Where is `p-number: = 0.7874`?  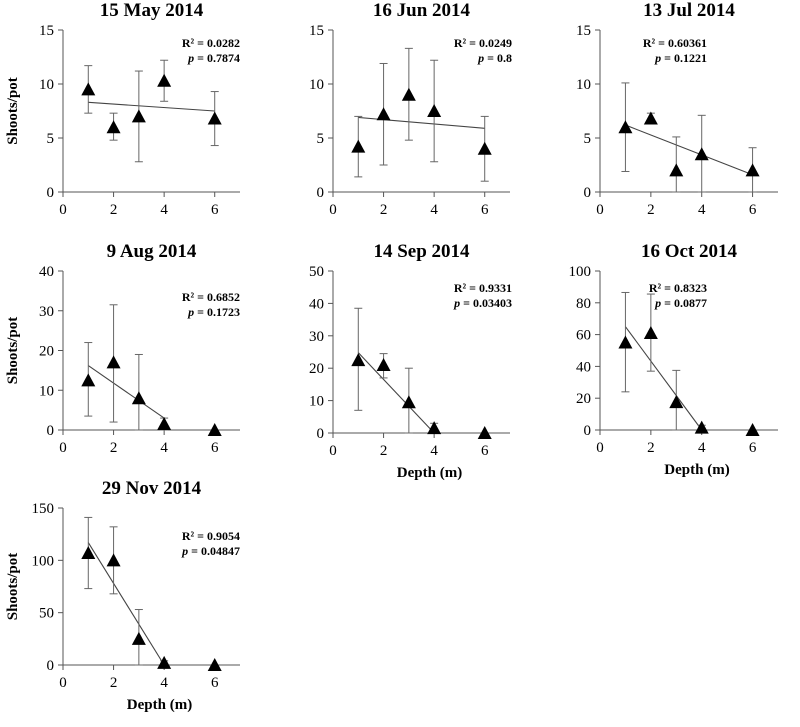 p-number: = 0.7874 is located at coordinates (217, 58).